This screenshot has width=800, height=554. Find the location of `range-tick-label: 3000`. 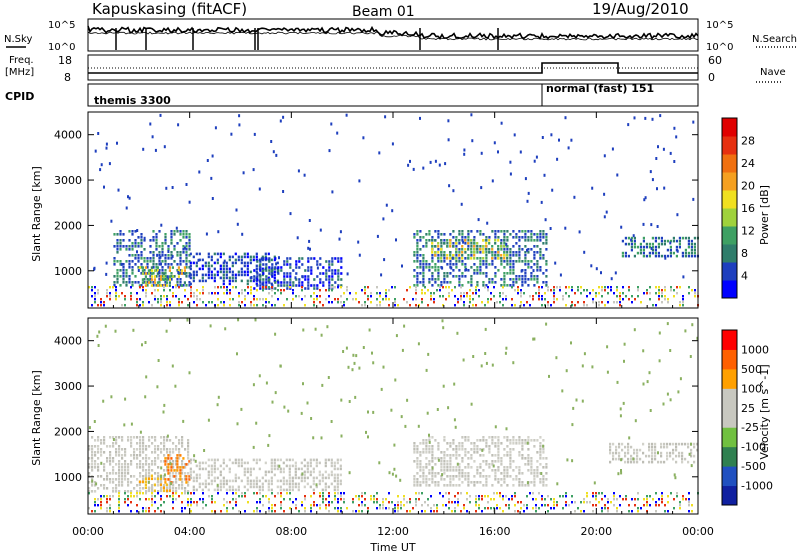

range-tick-label: 3000 is located at coordinates (68, 386).